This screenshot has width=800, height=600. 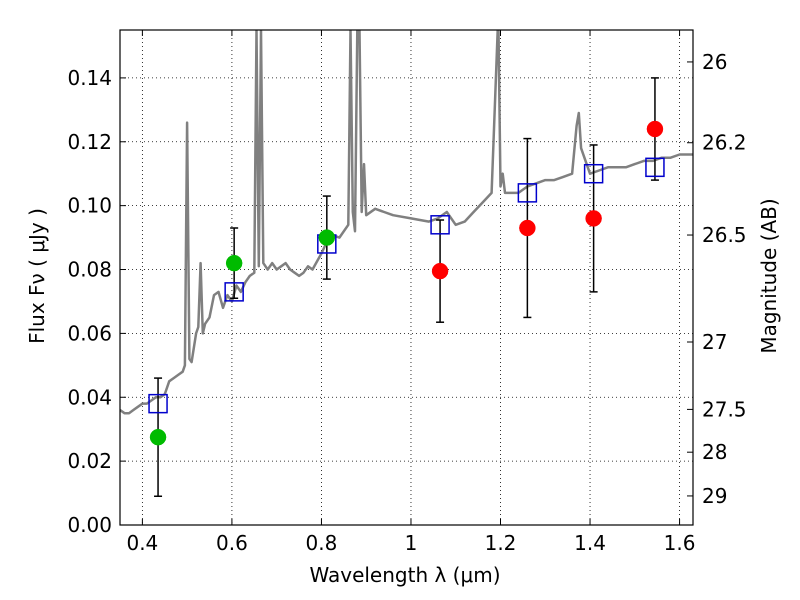 I want to click on x-tick-label: 0.6, so click(x=232, y=543).